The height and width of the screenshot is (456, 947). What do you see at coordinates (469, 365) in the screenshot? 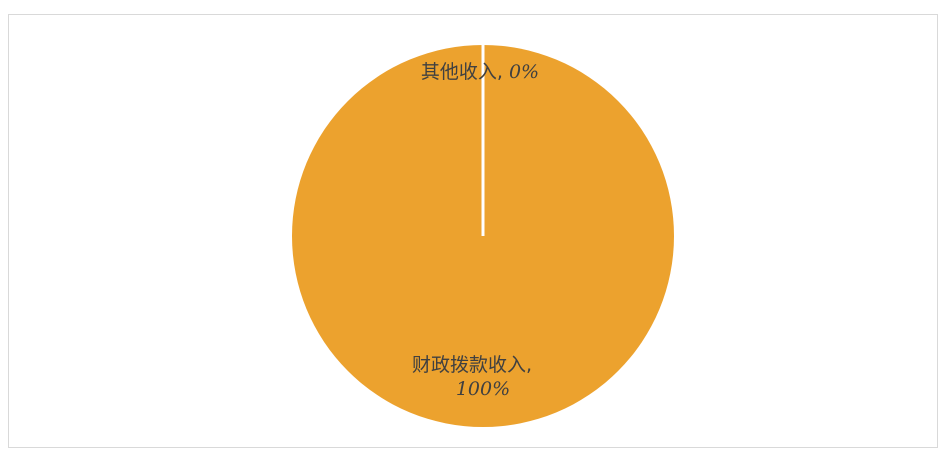
I see `data-label-caizheng-category: 财政拨款收入` at bounding box center [469, 365].